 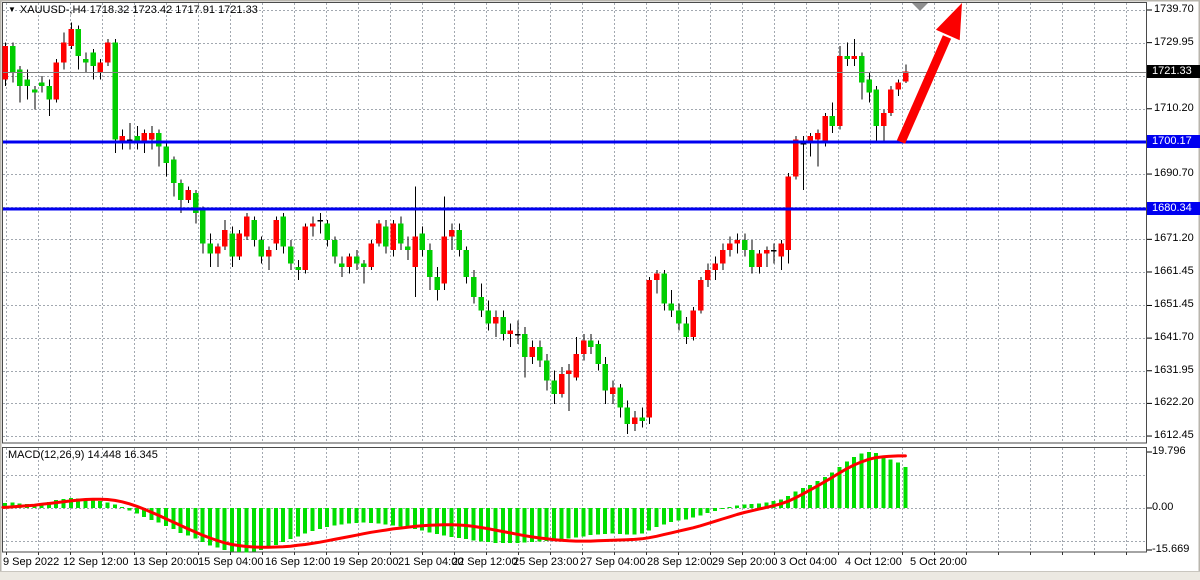 What do you see at coordinates (924, 89) in the screenshot?
I see `trend-arrow-shaft` at bounding box center [924, 89].